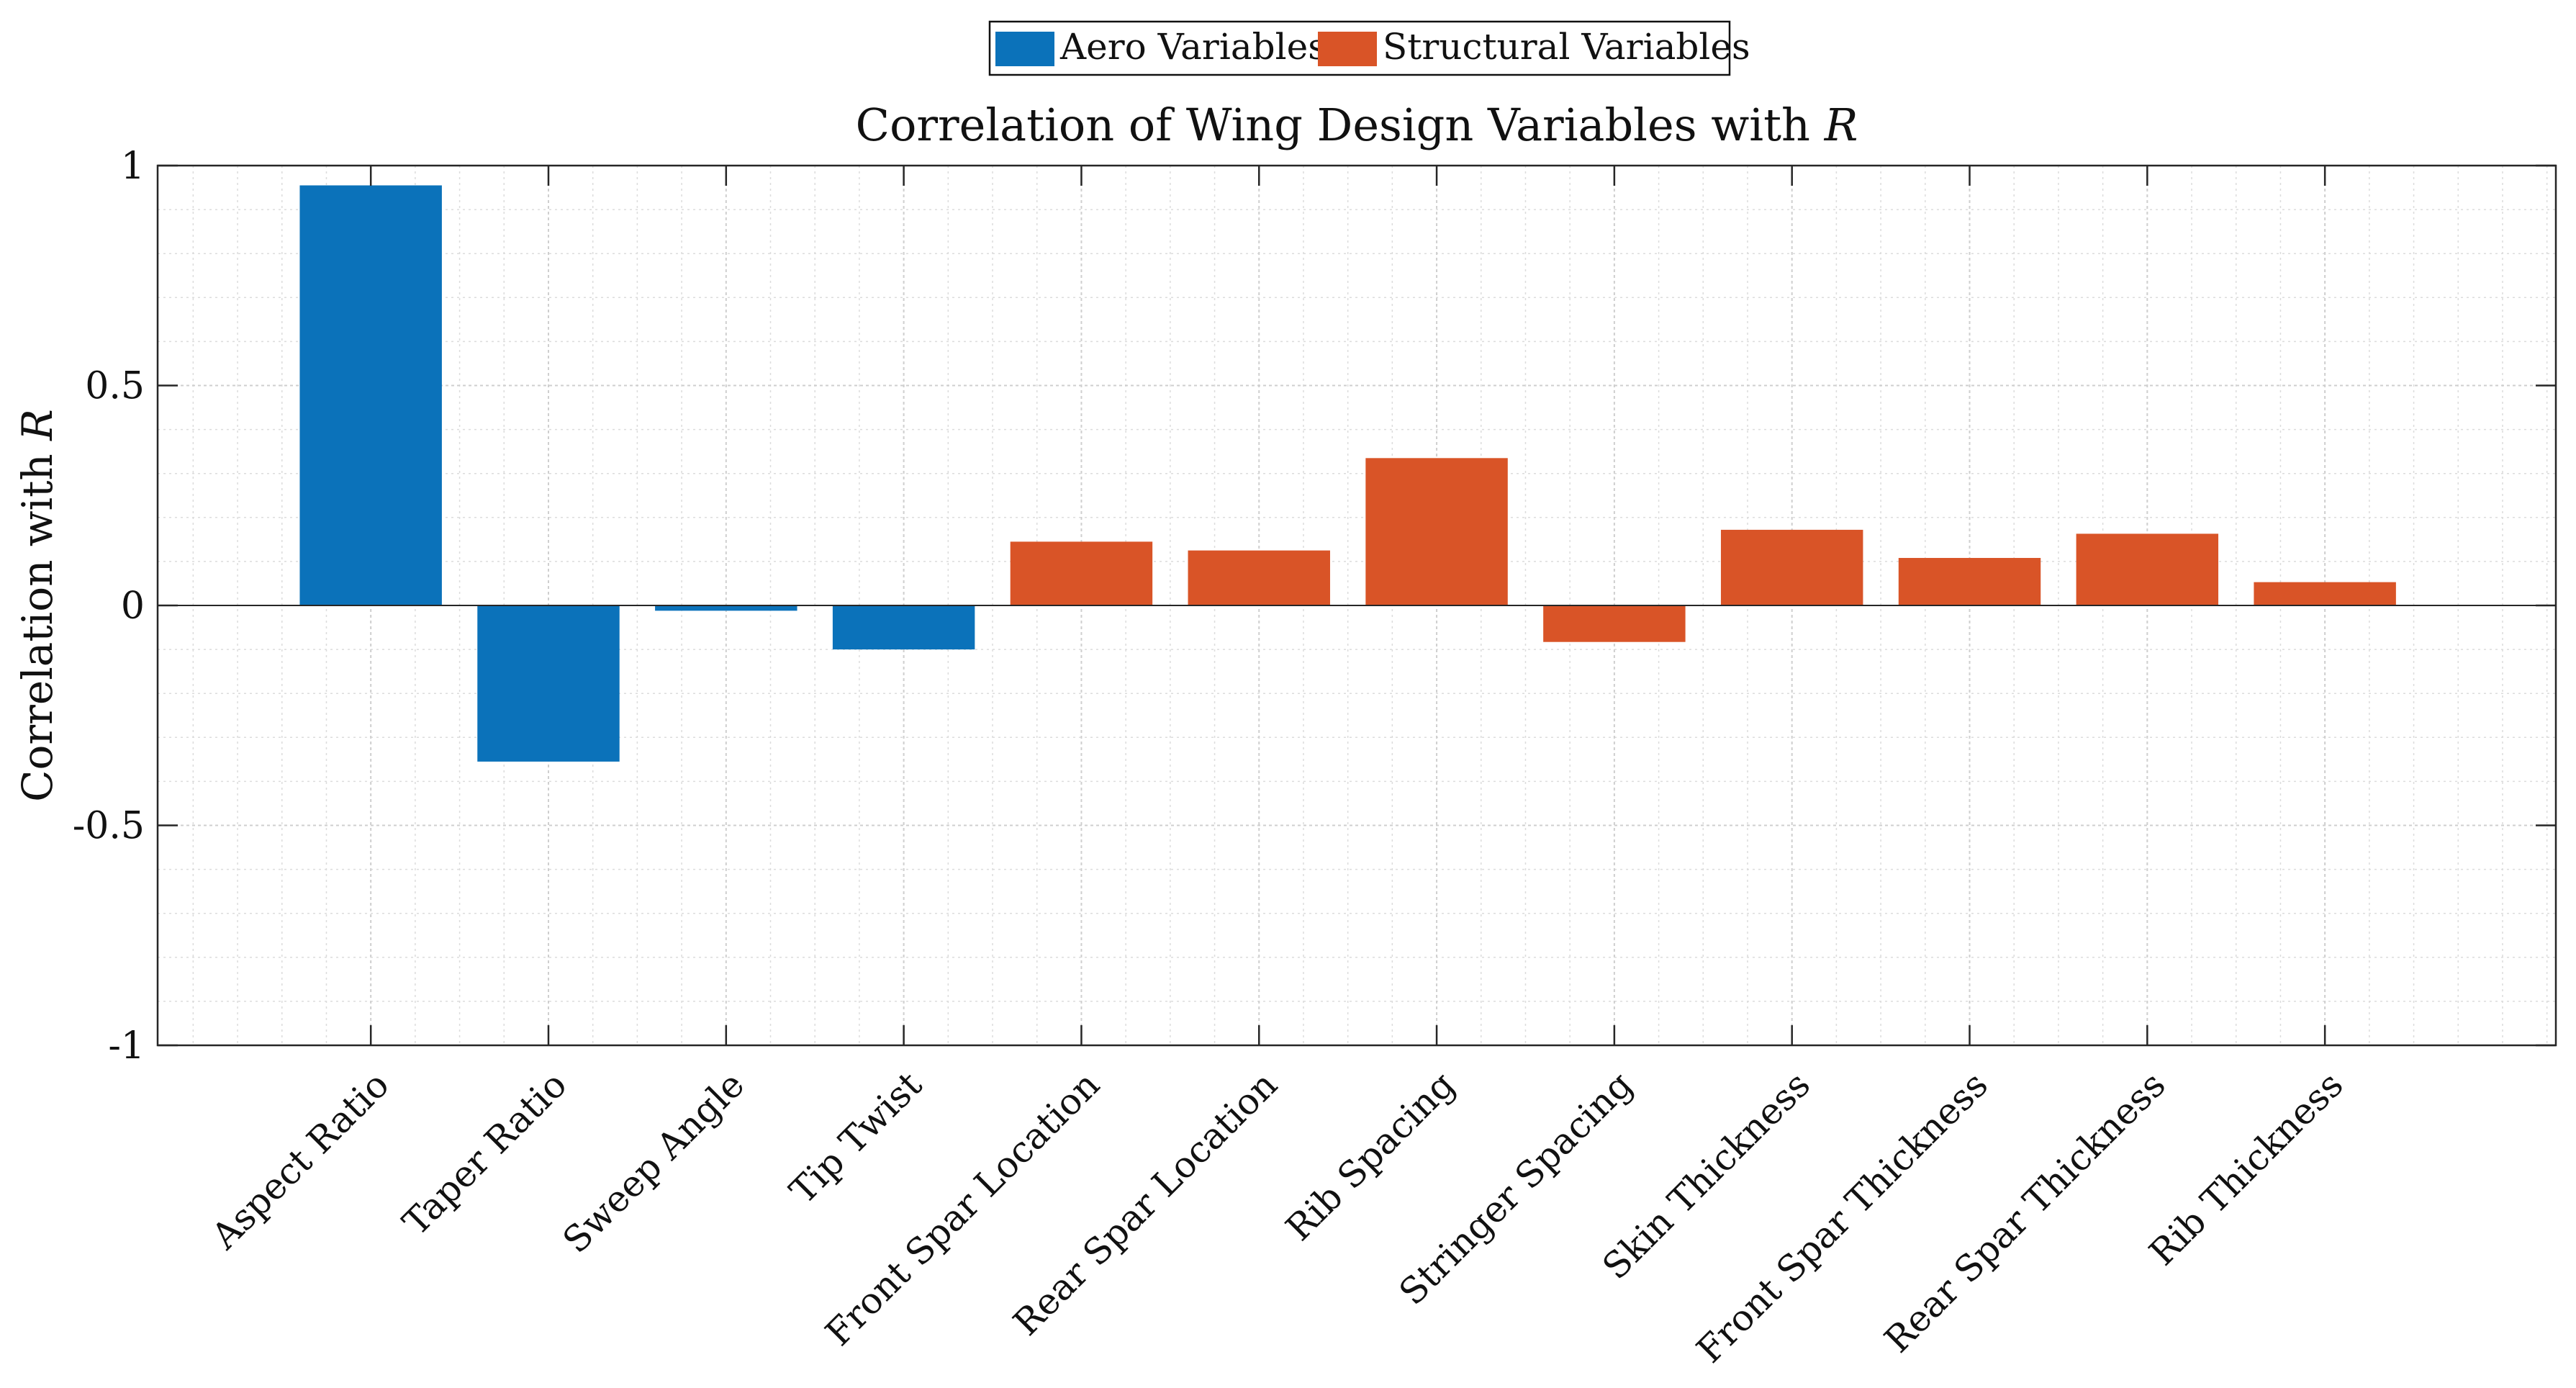 The height and width of the screenshot is (1388, 2576). Describe the element at coordinates (1081, 573) in the screenshot. I see `bar-front-spar-location` at that location.